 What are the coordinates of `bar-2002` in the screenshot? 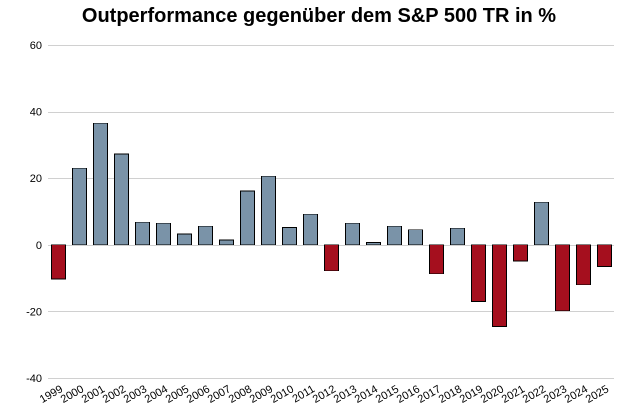 It's located at (121, 199).